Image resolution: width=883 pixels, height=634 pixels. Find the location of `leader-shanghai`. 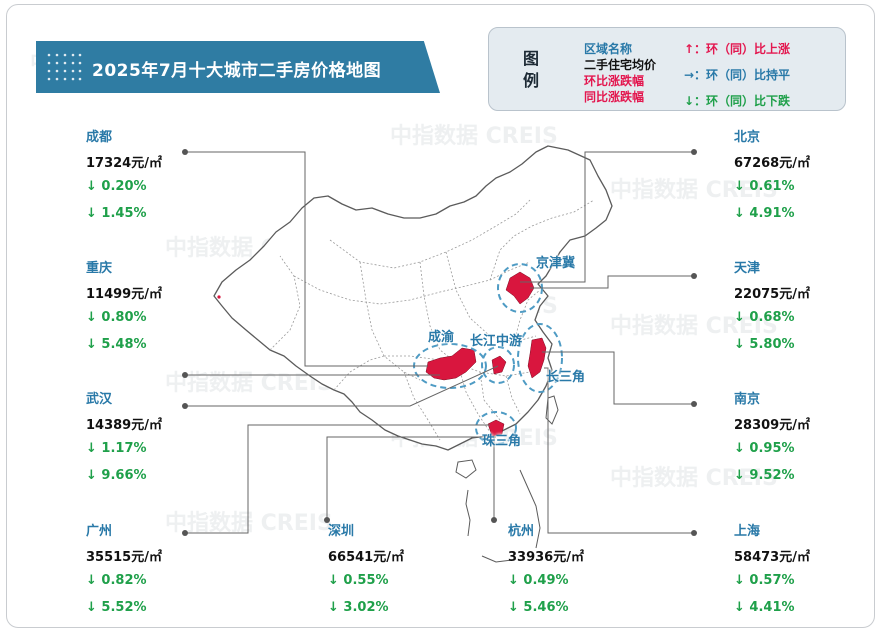

leader-shanghai is located at coordinates (619, 450).